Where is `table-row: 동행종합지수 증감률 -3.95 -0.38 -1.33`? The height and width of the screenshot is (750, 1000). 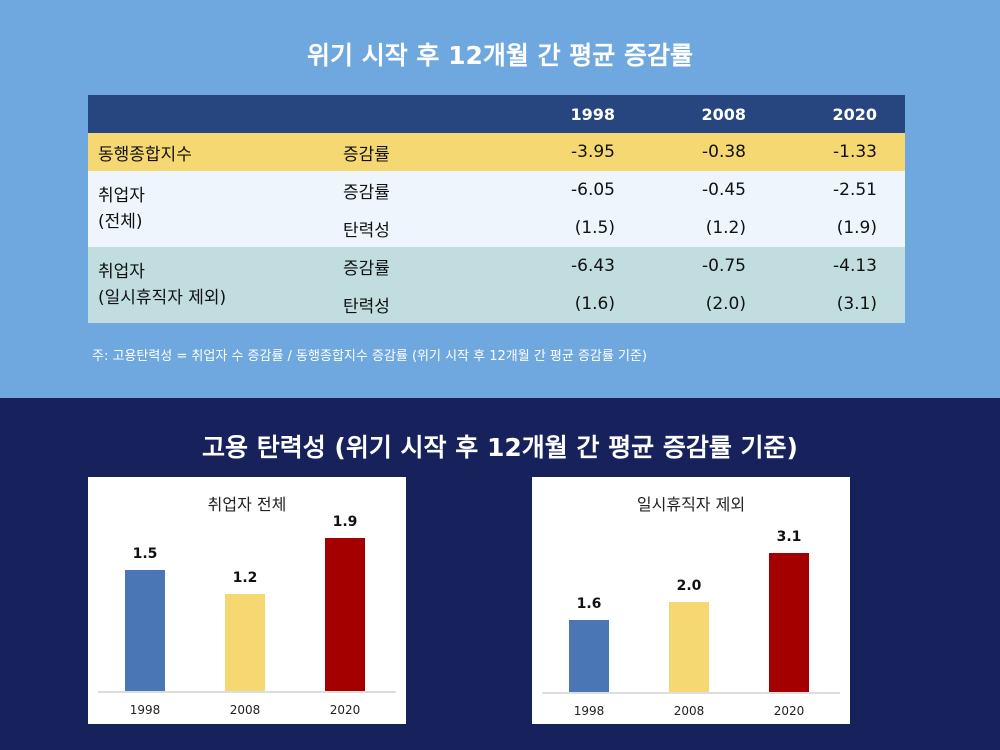 table-row: 동행종합지수 증감률 -3.95 -0.38 -1.33 is located at coordinates (496, 152).